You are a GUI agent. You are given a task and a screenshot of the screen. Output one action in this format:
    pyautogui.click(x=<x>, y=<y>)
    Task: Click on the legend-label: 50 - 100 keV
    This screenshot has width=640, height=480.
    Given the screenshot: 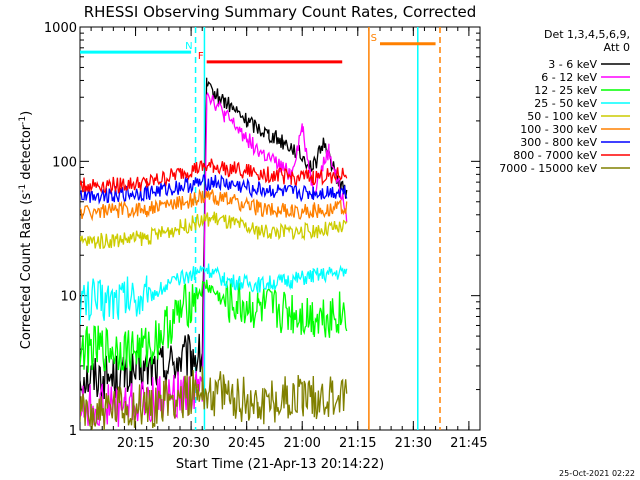 What is the action you would take?
    pyautogui.click(x=562, y=116)
    